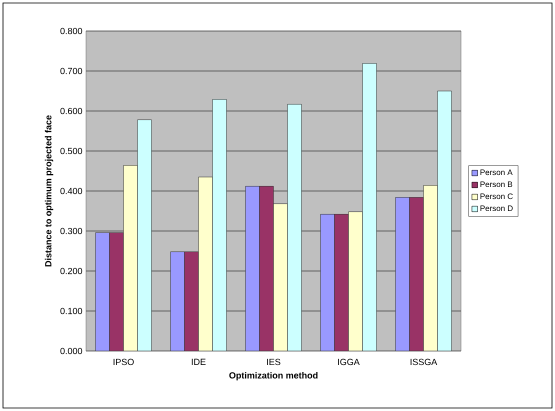 Image resolution: width=555 pixels, height=411 pixels. What do you see at coordinates (124, 362) in the screenshot?
I see `x-tick-label: IPSO` at bounding box center [124, 362].